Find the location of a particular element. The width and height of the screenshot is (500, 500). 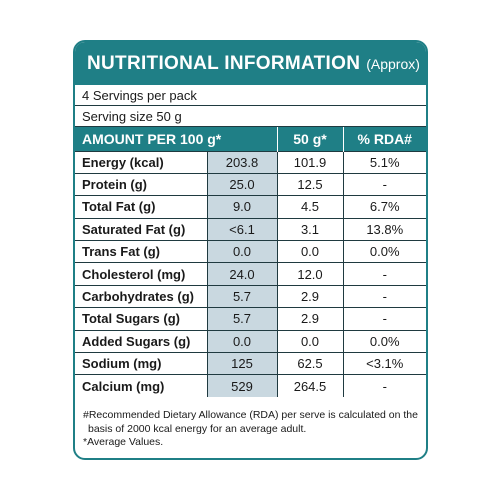

value-per-100g: 24.0 is located at coordinates (241, 274).